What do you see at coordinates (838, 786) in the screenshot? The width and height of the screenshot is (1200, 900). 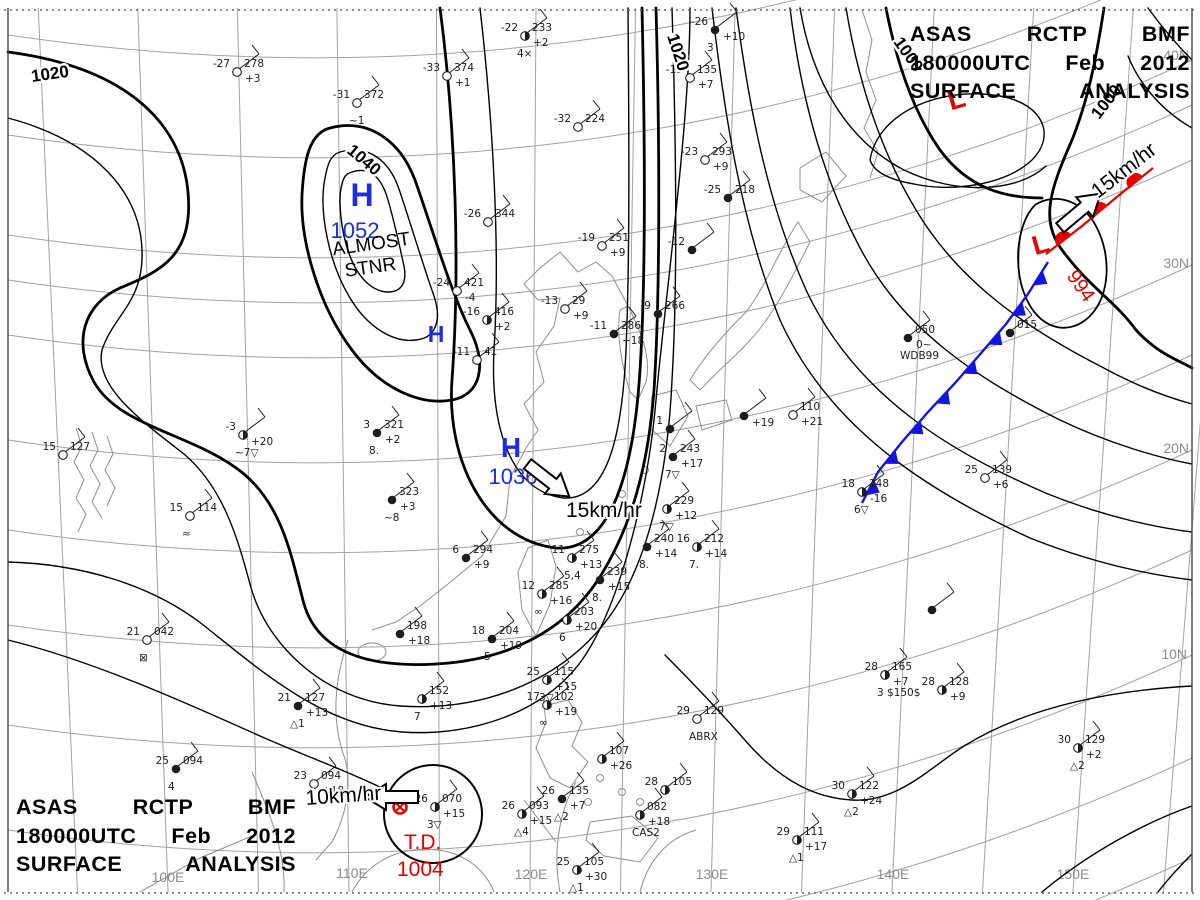 I see `station-value: 30` at bounding box center [838, 786].